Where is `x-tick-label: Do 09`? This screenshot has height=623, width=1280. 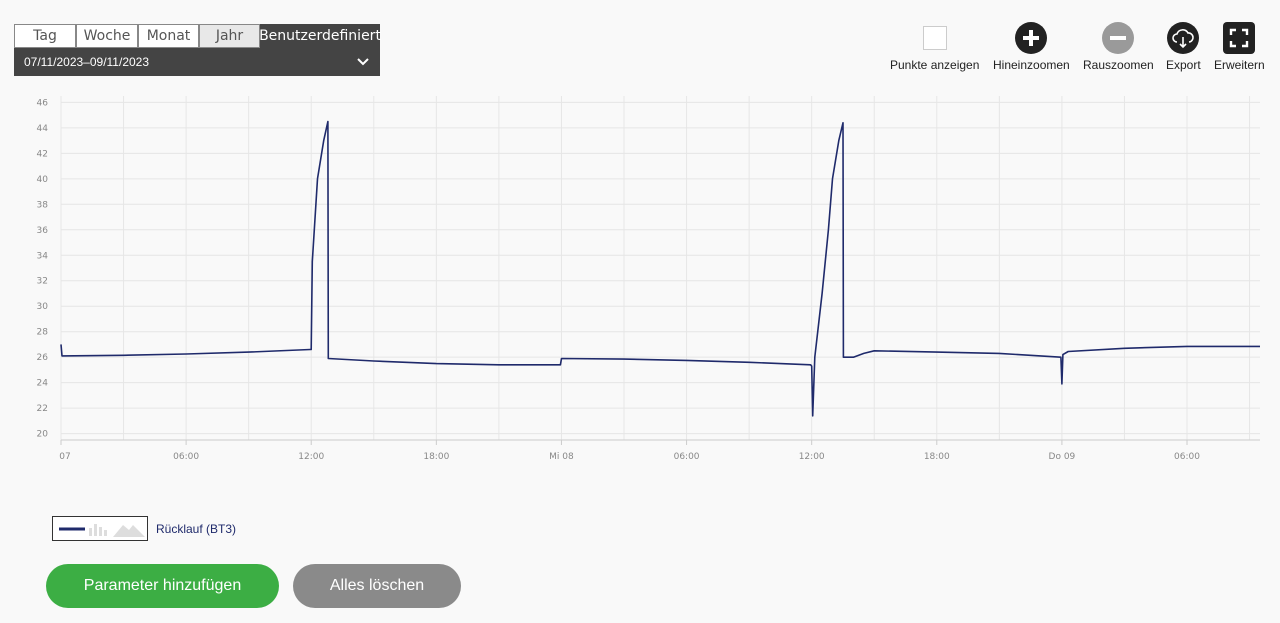
x-tick-label: Do 09 is located at coordinates (1062, 457).